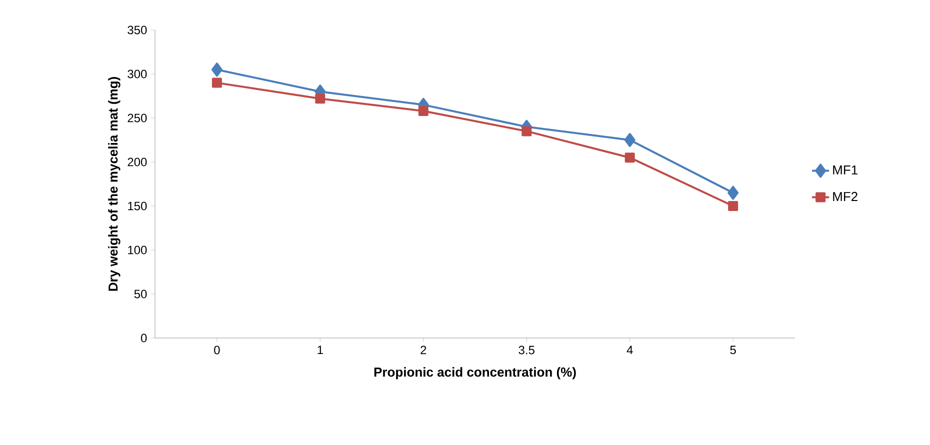 The image size is (930, 445). I want to click on y-tick-label: 50, so click(140, 294).